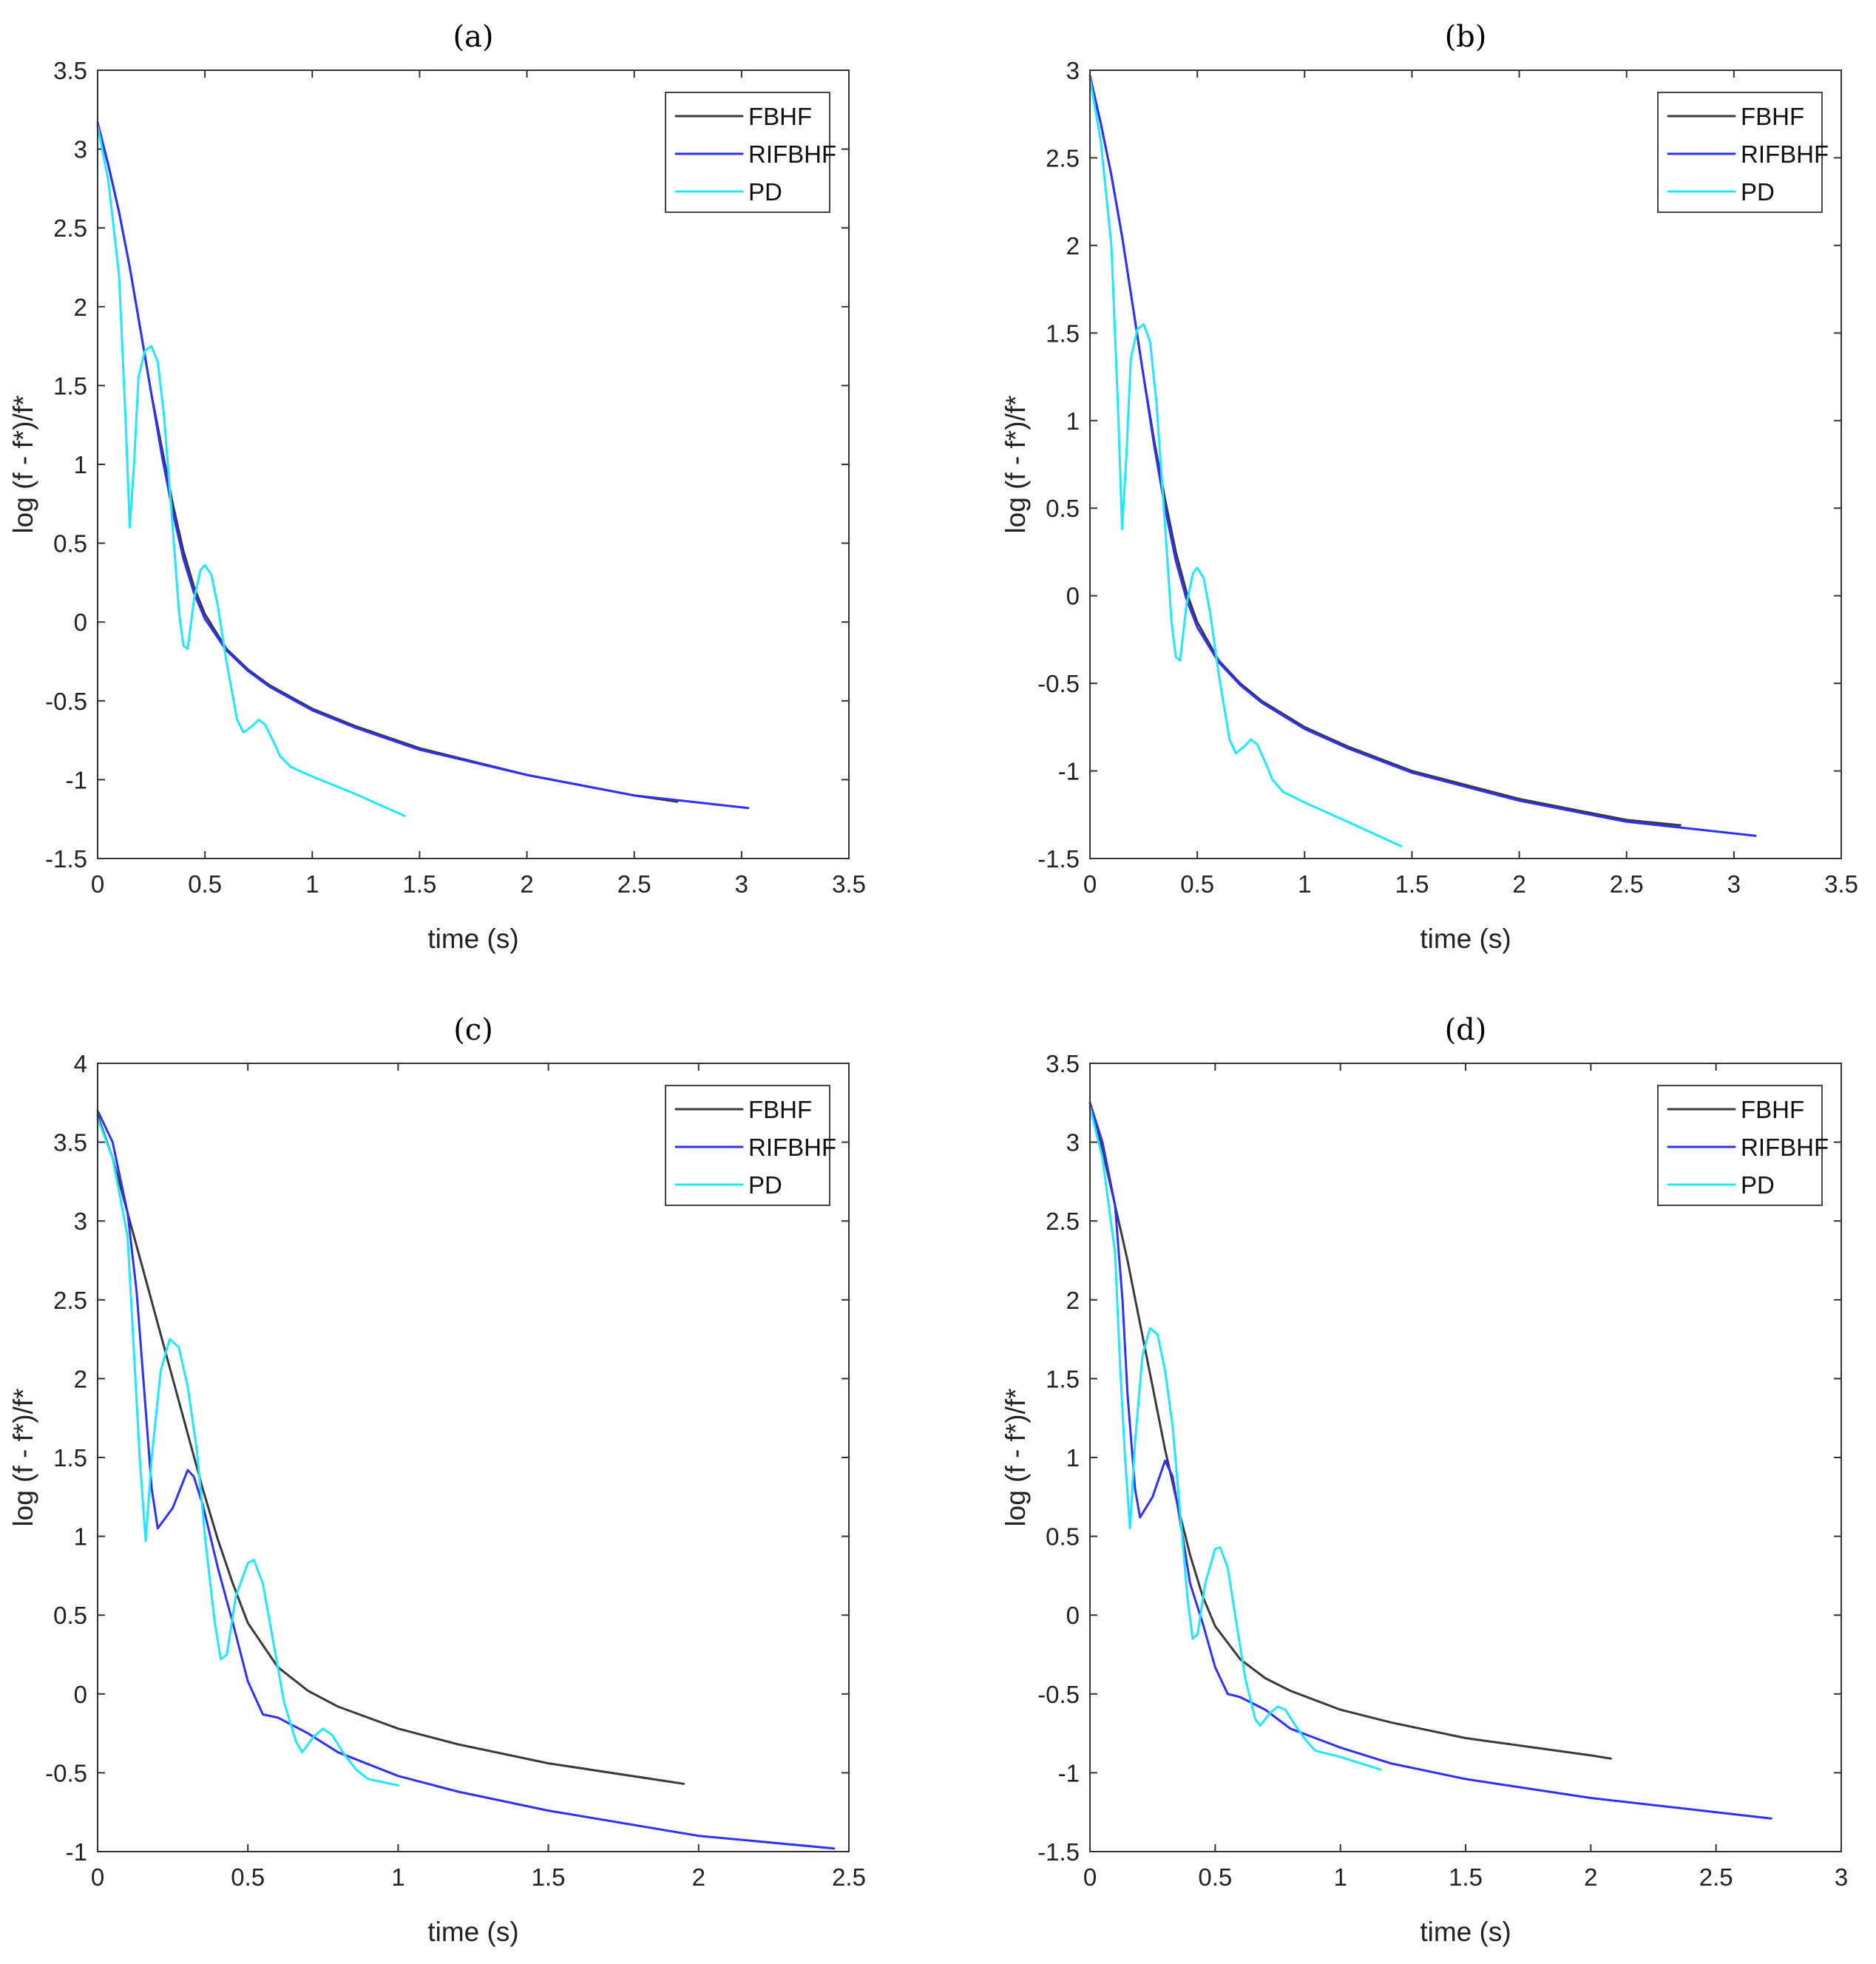 This screenshot has height=1964, width=1876. What do you see at coordinates (473, 1030) in the screenshot?
I see `panel-title: (c)` at bounding box center [473, 1030].